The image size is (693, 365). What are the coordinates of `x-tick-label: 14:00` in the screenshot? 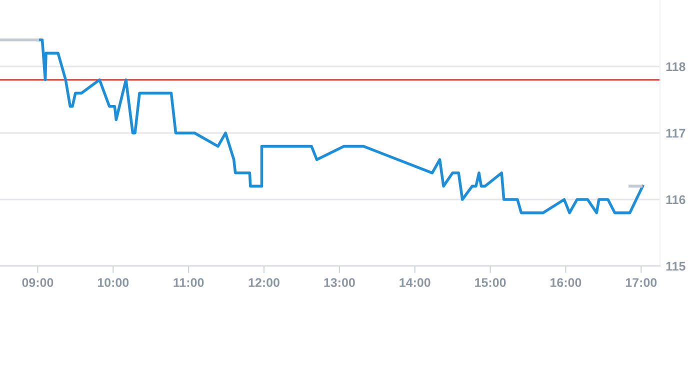 It's located at (415, 282).